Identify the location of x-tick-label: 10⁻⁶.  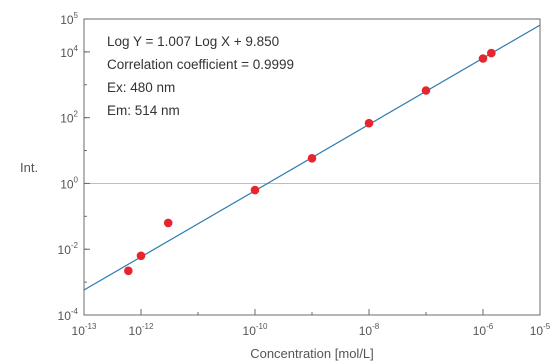
(483, 330).